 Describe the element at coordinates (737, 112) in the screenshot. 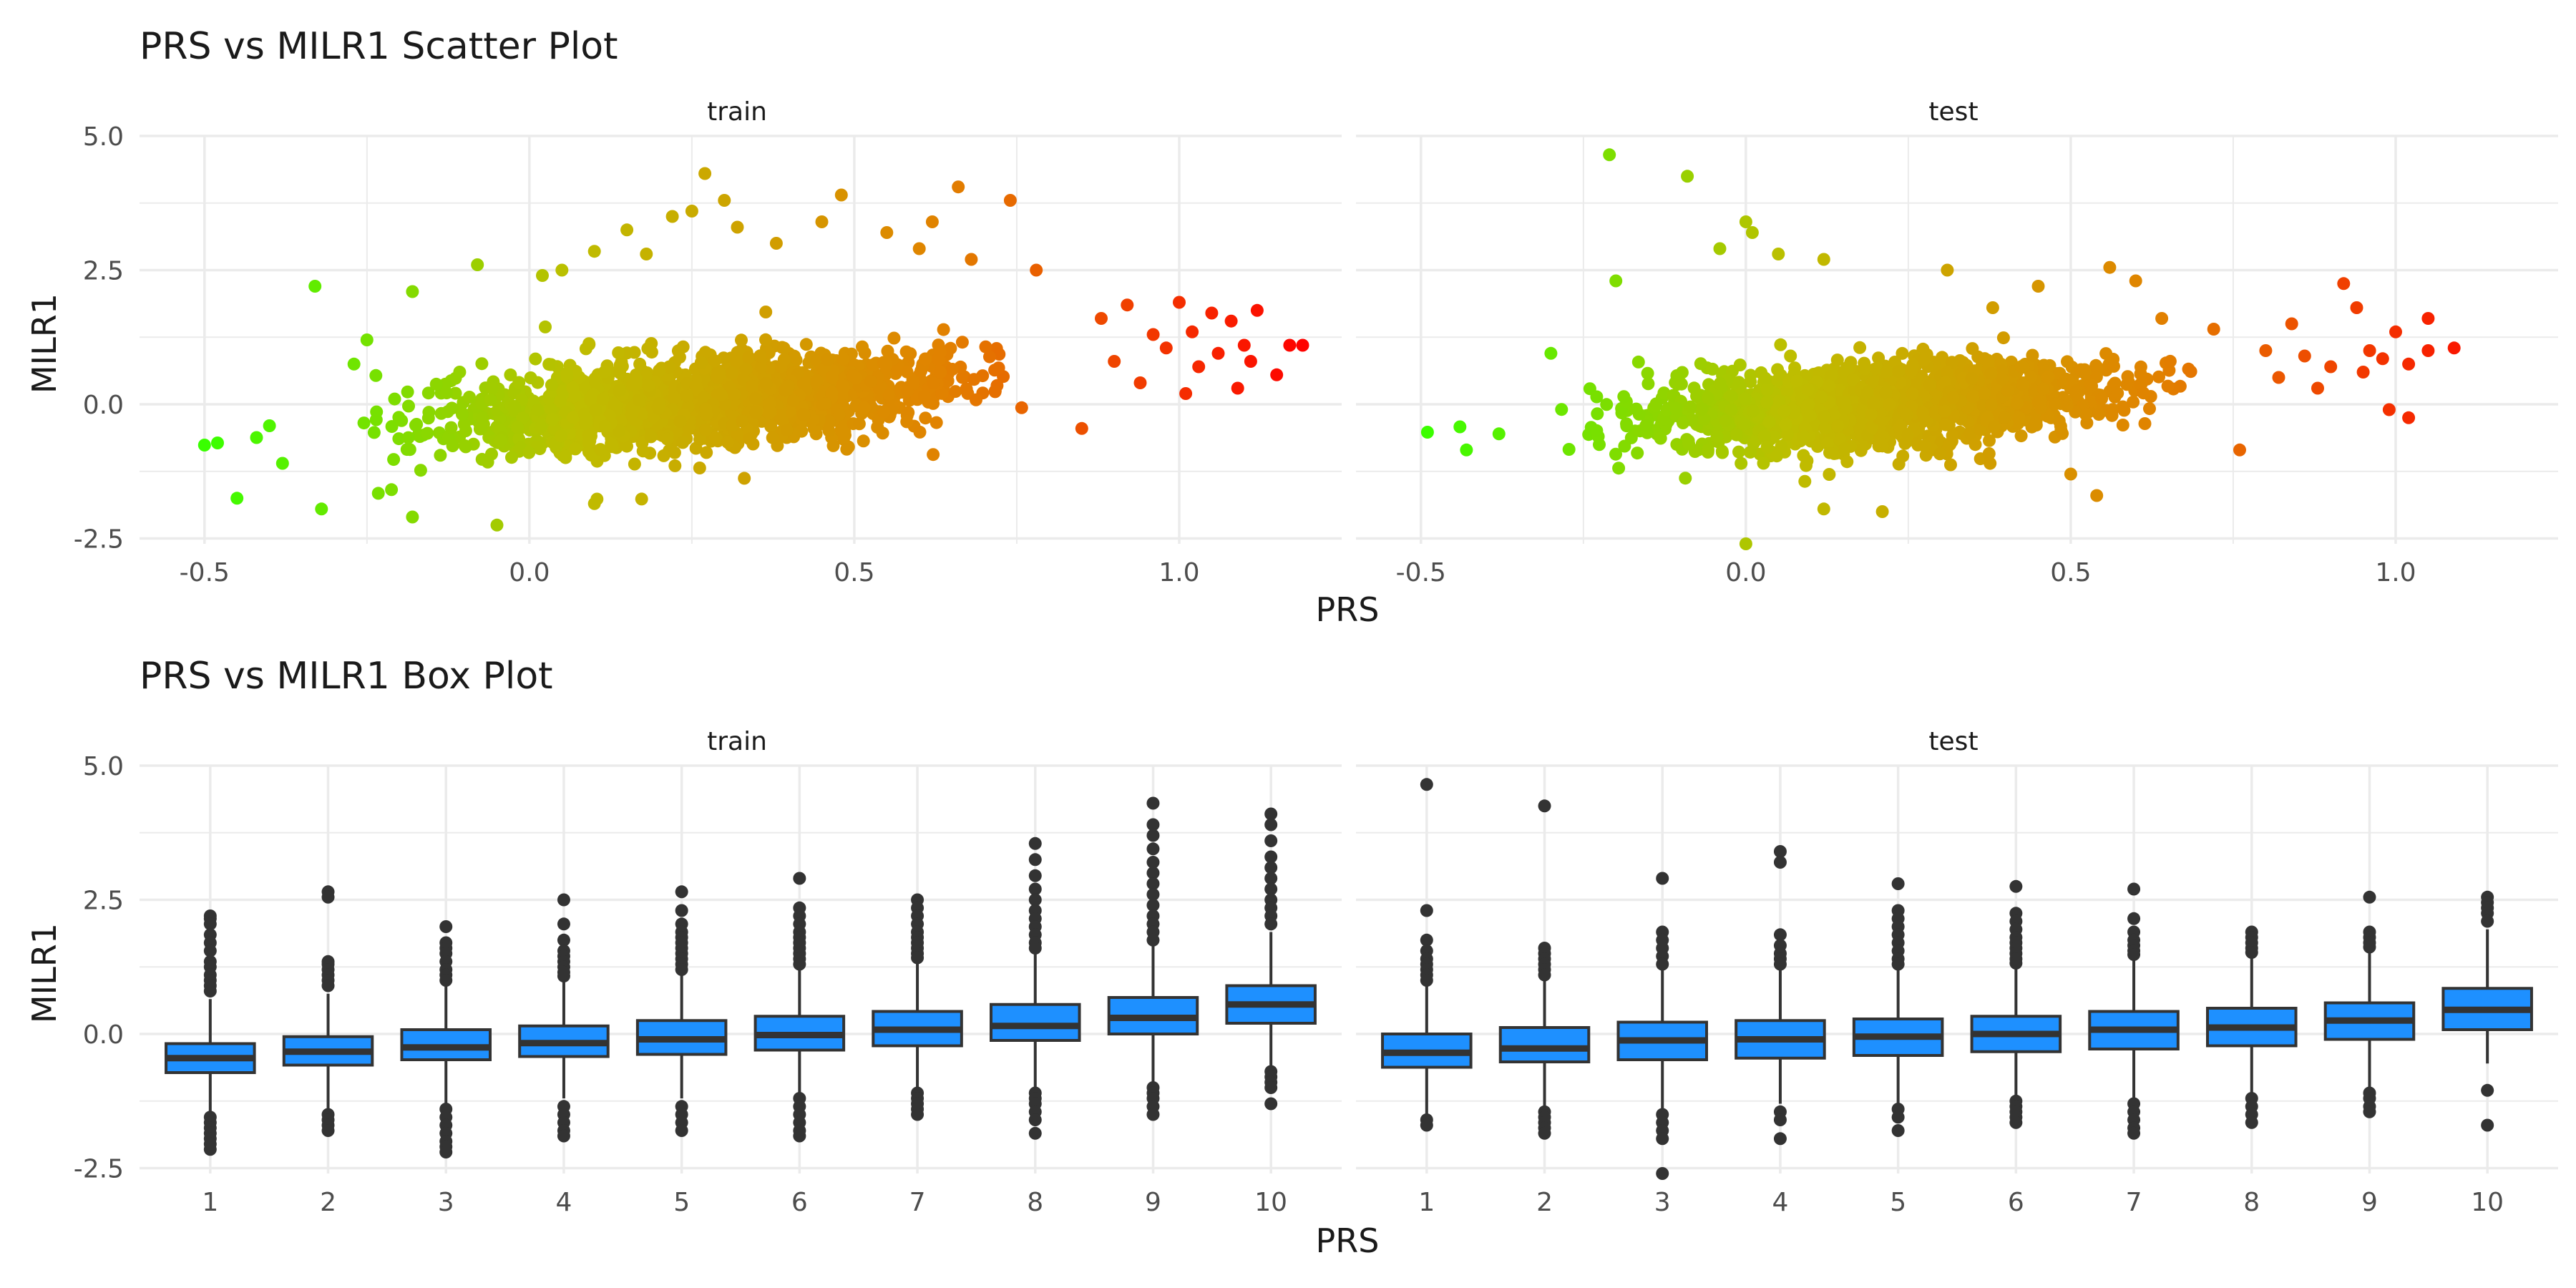

I see `scatter-strip-train: train` at that location.